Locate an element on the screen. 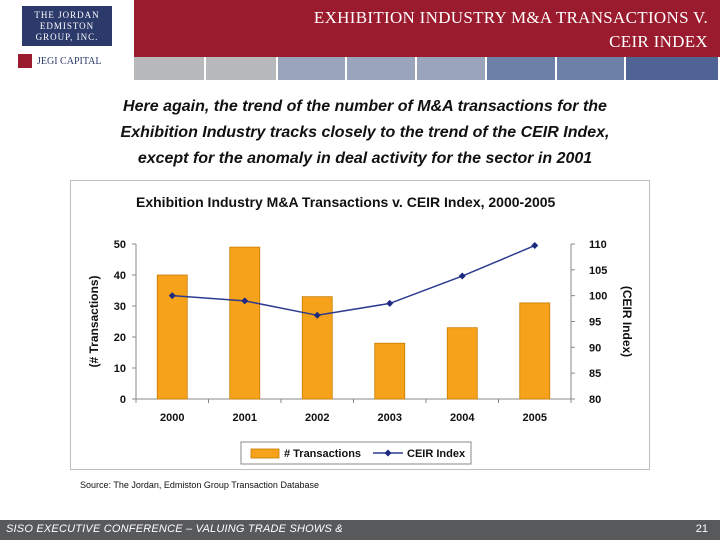  logo-secondary-text: JEGI CAPITAL is located at coordinates (69, 61).